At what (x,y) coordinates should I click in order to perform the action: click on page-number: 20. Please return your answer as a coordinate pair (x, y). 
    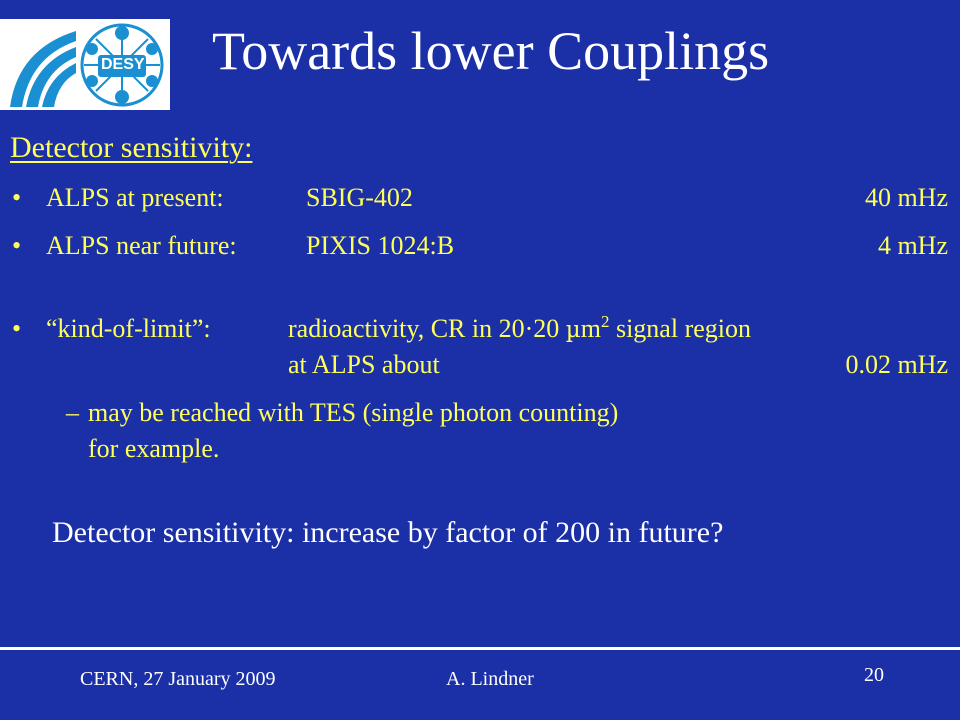
    Looking at the image, I should click on (874, 675).